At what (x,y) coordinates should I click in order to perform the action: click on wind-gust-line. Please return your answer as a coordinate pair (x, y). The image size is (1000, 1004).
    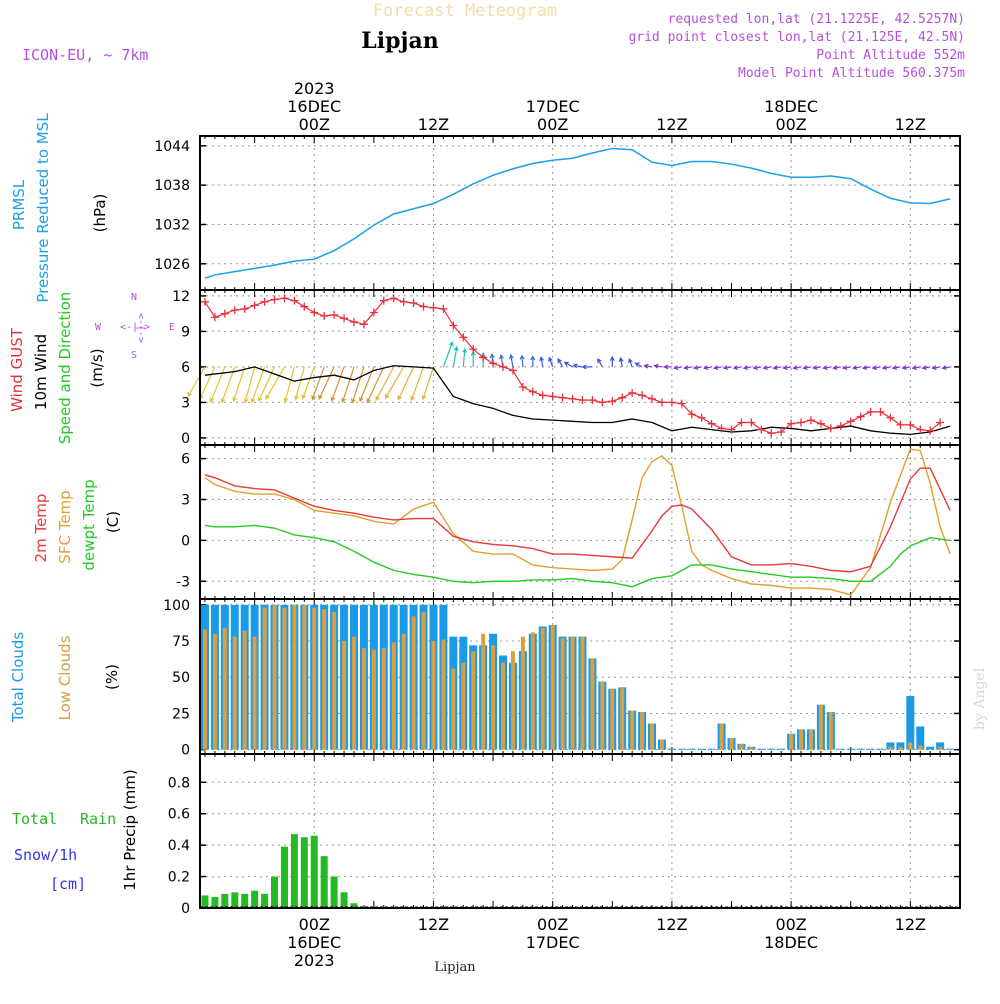
    Looking at the image, I should click on (572, 365).